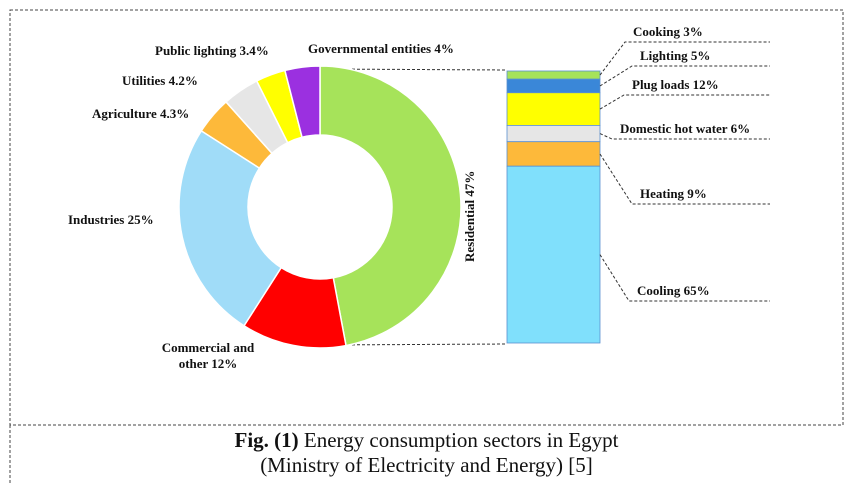 This screenshot has height=484, width=853. Describe the element at coordinates (469, 216) in the screenshot. I see `residential-label: Residential 47%` at that location.